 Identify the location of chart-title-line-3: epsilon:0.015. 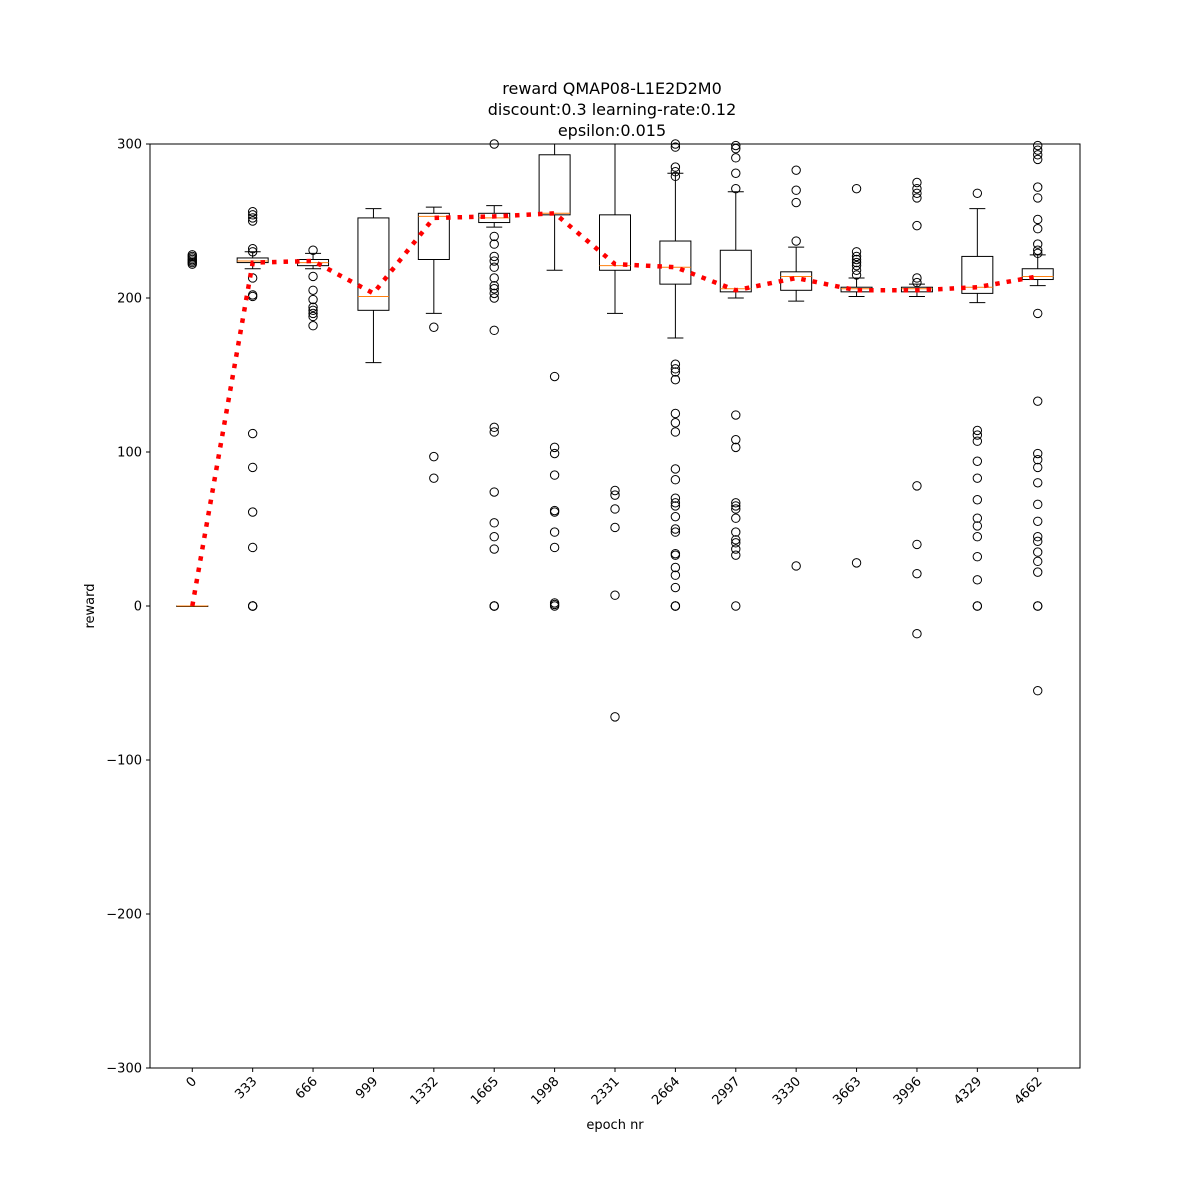
(612, 130).